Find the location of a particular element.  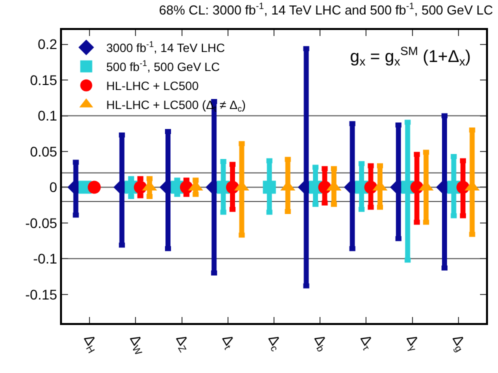

legend-label: 500 fb$^{-1}$, 500 GeV LC is located at coordinates (163, 66).